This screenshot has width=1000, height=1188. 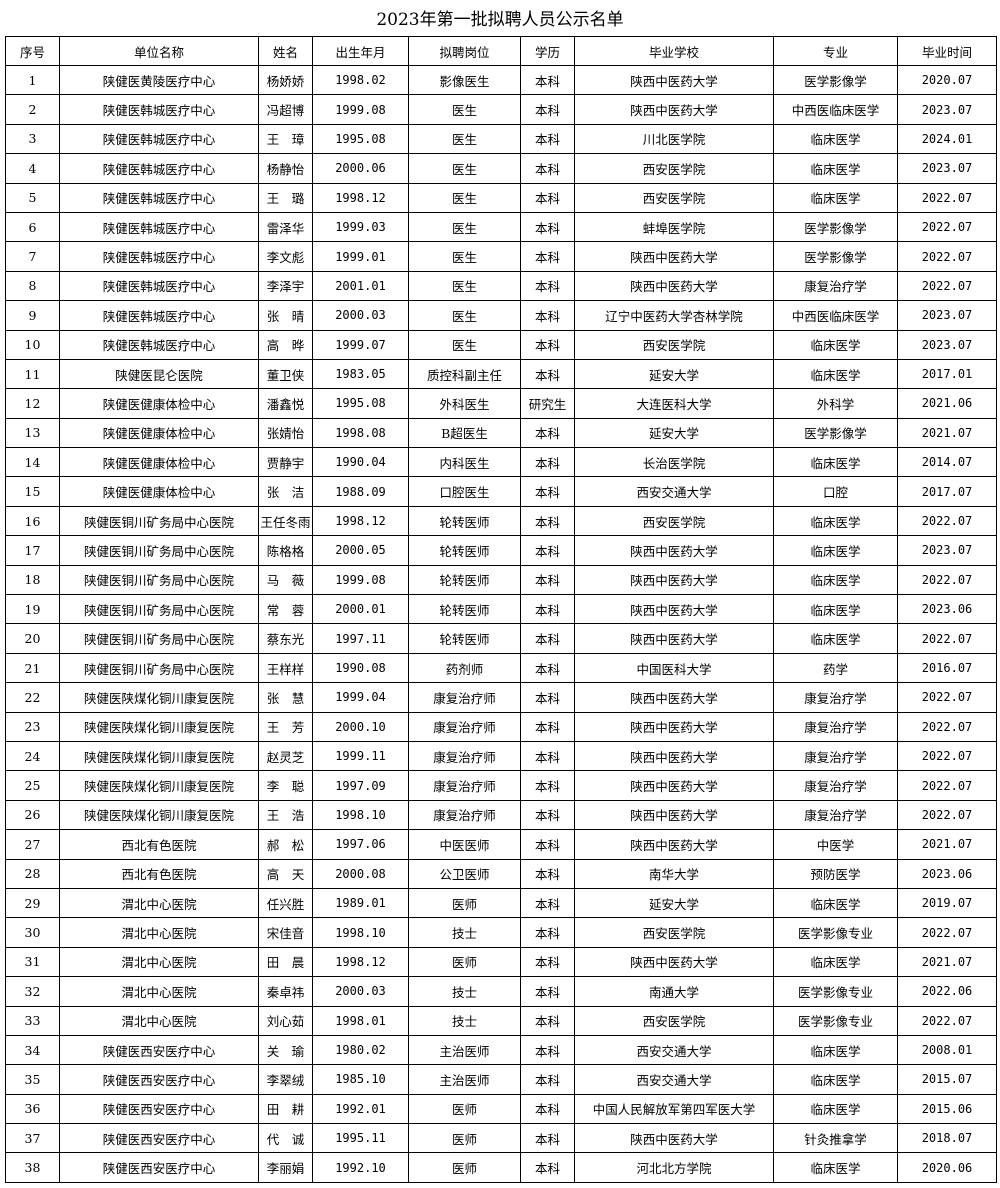 What do you see at coordinates (464, 991) in the screenshot?
I see `cell-position: 技士` at bounding box center [464, 991].